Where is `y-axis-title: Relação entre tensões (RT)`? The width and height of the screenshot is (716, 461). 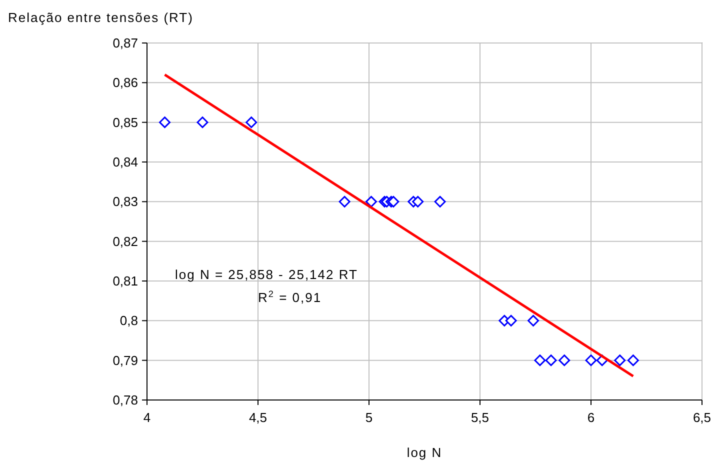
y-axis-title: Relação entre tensões (RT) is located at coordinates (101, 17).